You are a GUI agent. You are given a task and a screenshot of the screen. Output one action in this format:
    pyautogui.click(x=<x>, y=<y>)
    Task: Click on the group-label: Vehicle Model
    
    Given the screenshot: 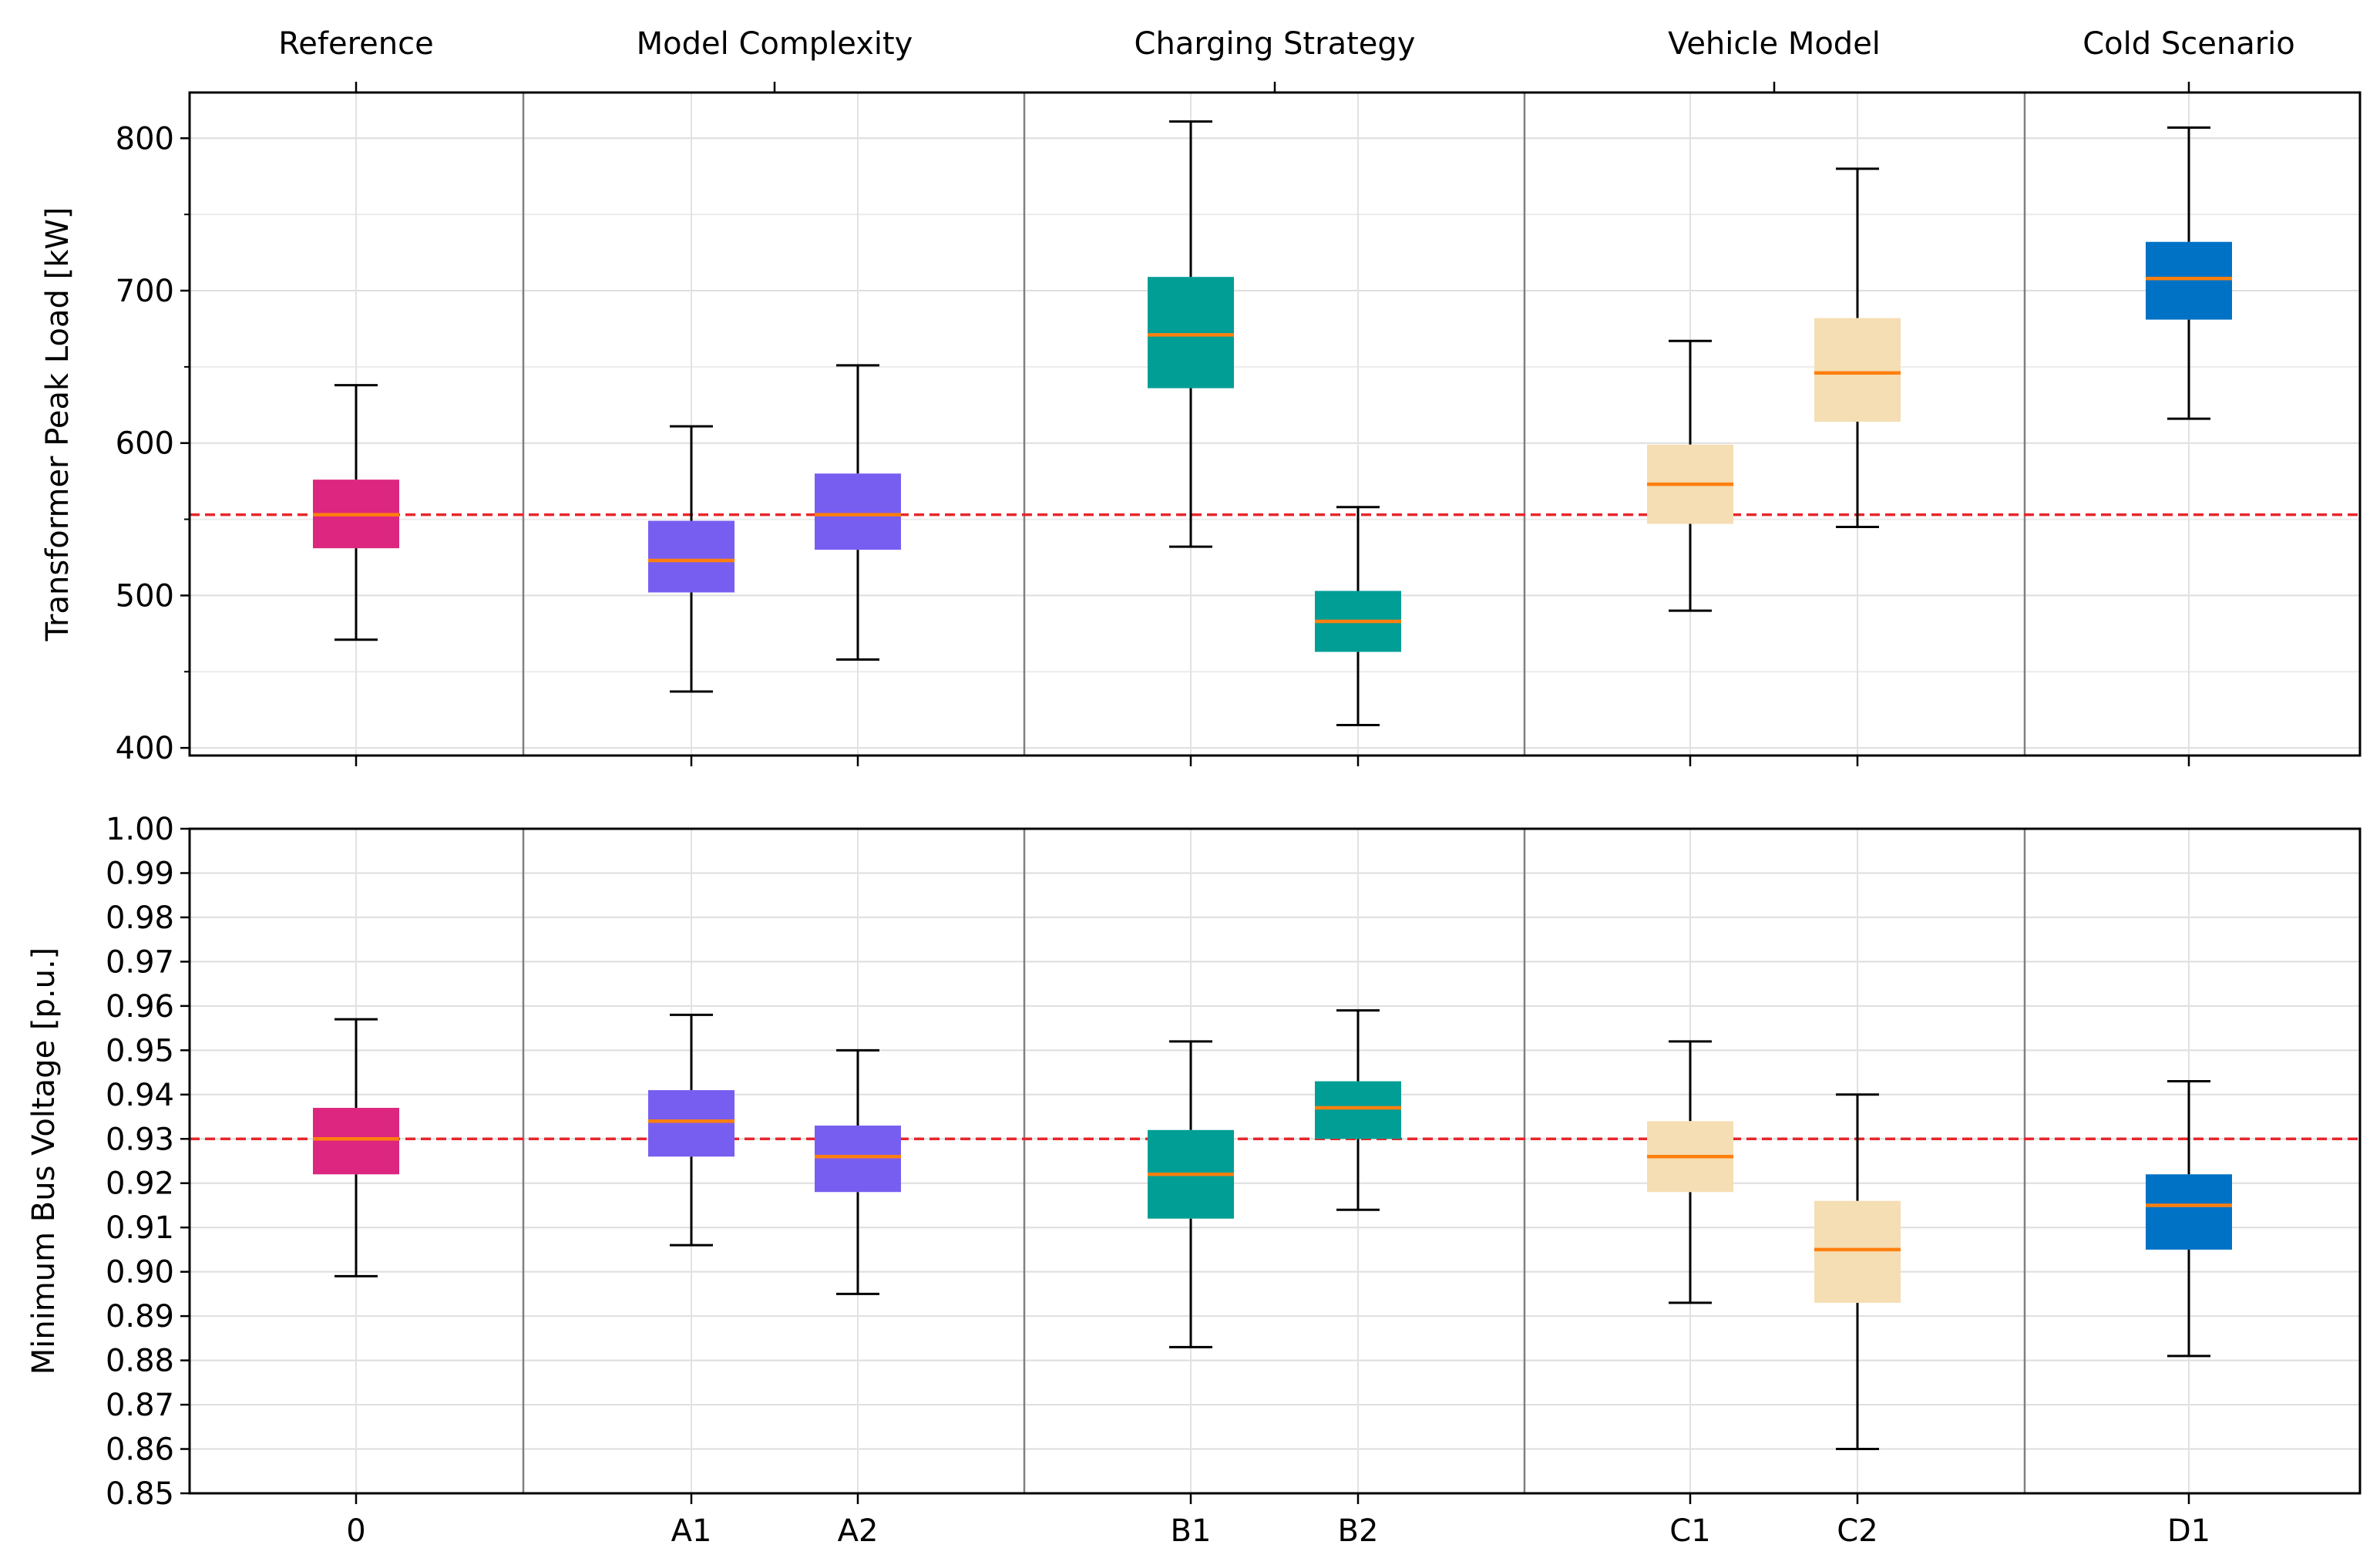 What is the action you would take?
    pyautogui.click(x=1774, y=44)
    